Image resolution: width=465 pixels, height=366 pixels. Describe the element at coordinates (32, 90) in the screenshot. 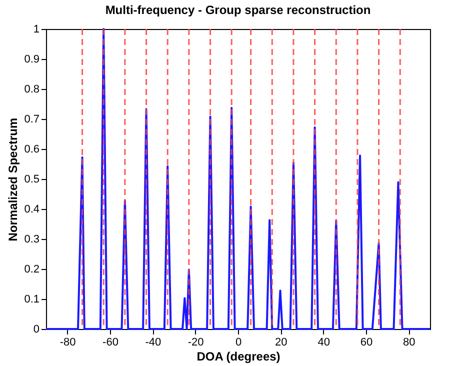

I see `y-tick-label: 0.8` at that location.